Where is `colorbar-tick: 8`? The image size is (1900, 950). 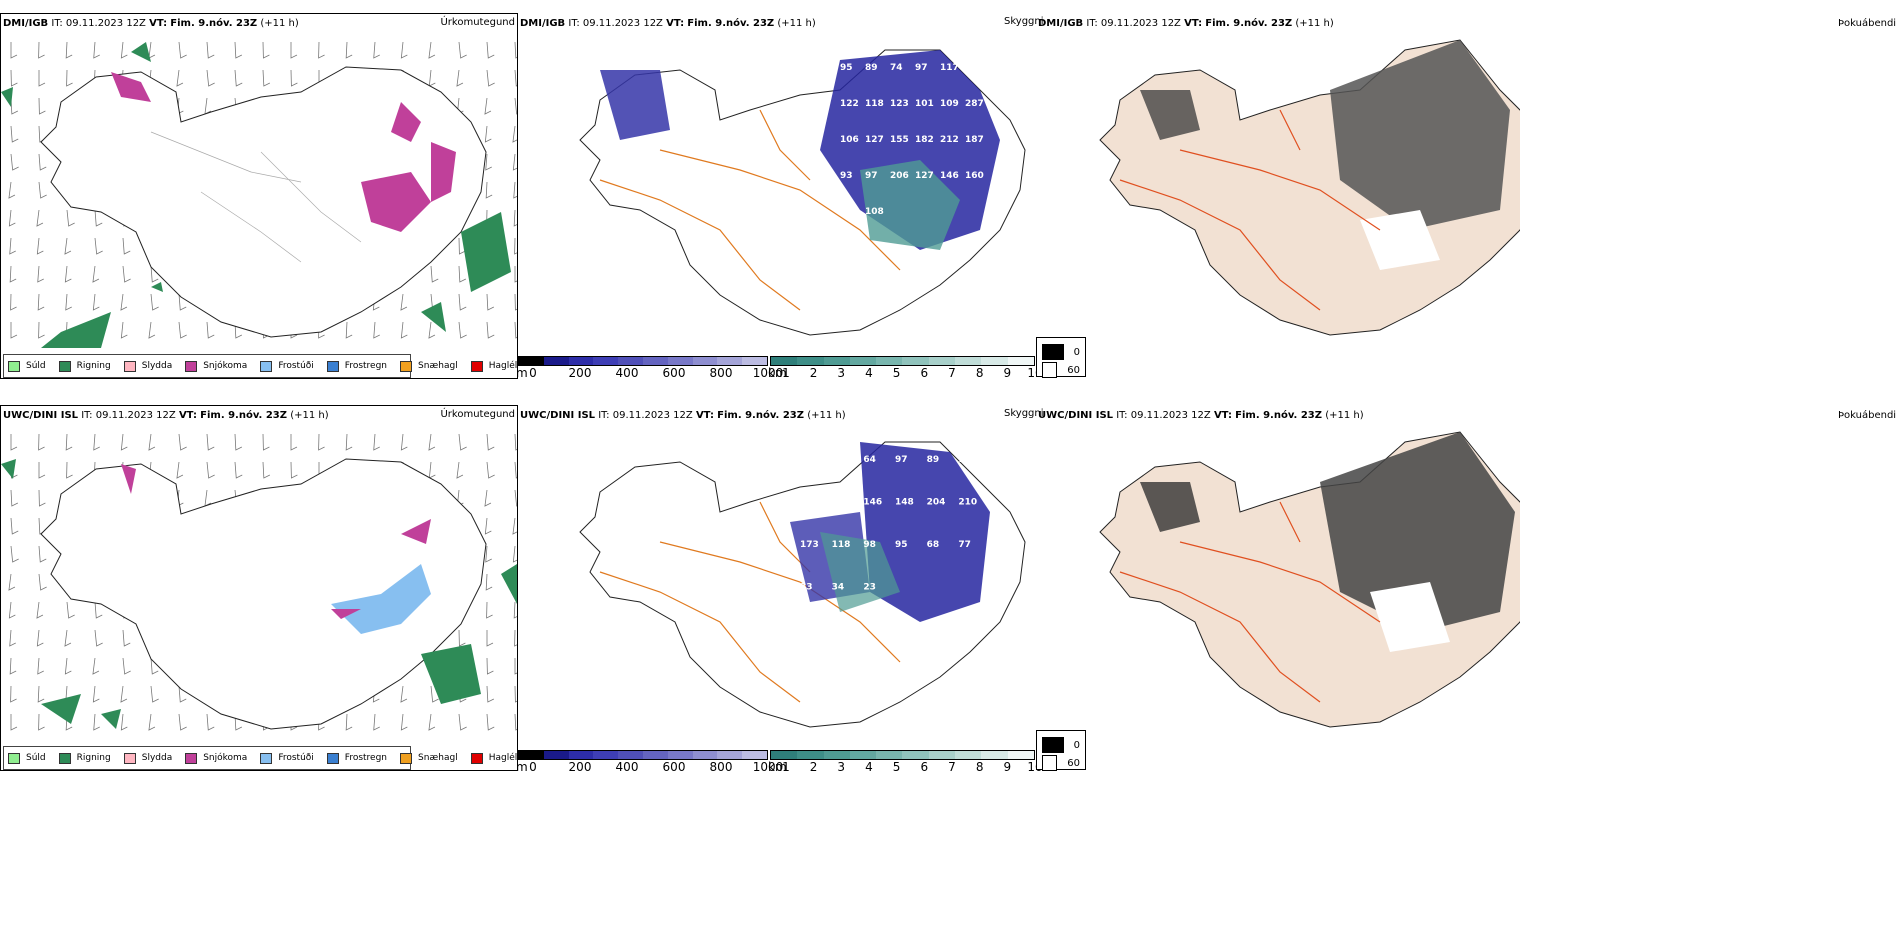
colorbar-tick: 8 is located at coordinates (979, 373).